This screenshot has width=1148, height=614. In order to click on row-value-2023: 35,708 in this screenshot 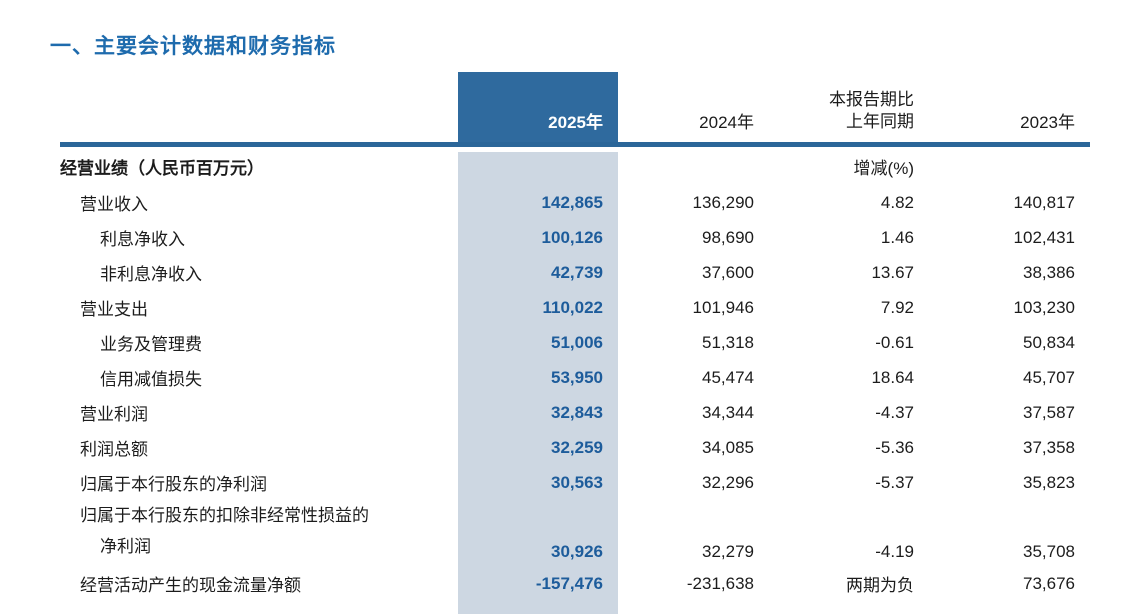, I will do `click(1049, 551)`.